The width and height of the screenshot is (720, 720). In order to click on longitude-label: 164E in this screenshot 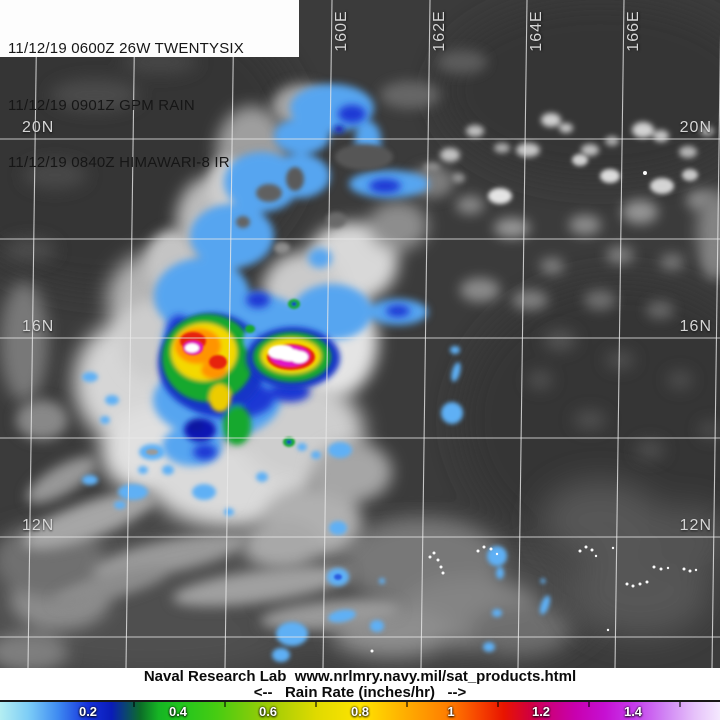, I will do `click(536, 31)`.